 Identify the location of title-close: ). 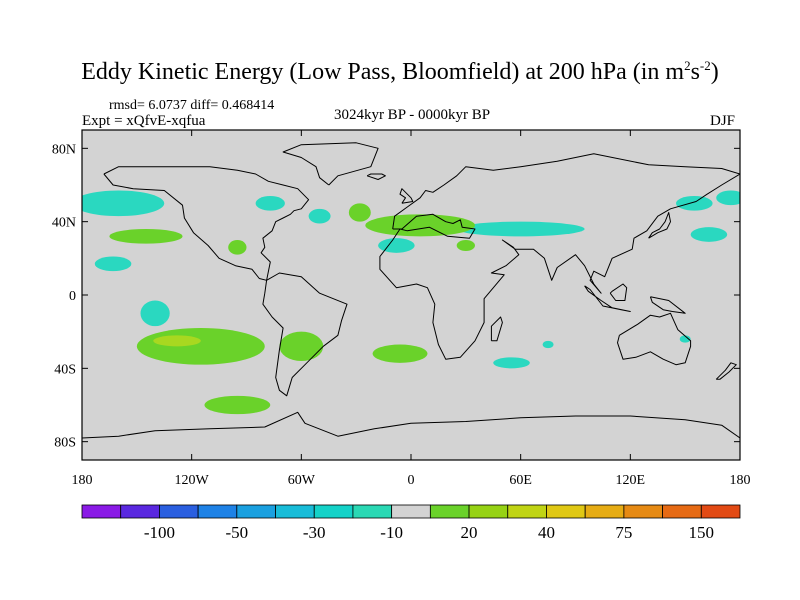
(714, 72).